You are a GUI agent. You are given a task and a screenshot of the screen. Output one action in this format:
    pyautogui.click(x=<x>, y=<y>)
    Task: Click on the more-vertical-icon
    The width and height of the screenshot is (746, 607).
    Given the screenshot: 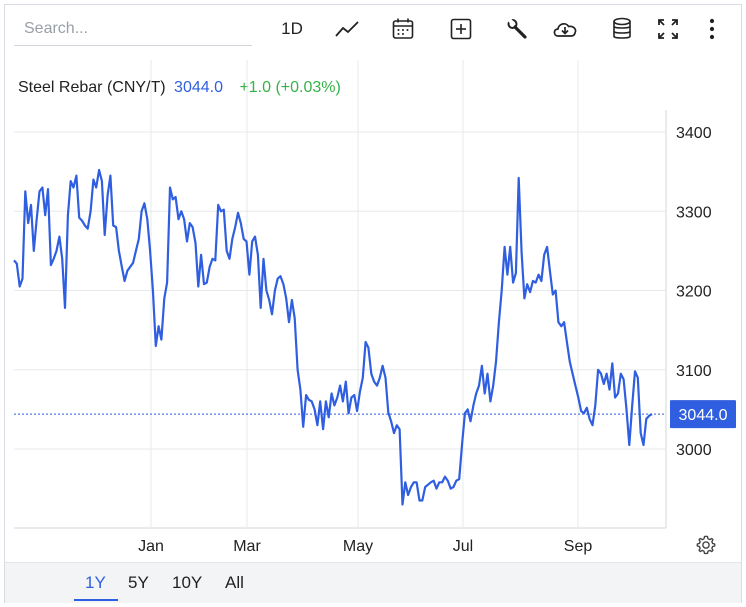 What is the action you would take?
    pyautogui.click(x=712, y=29)
    